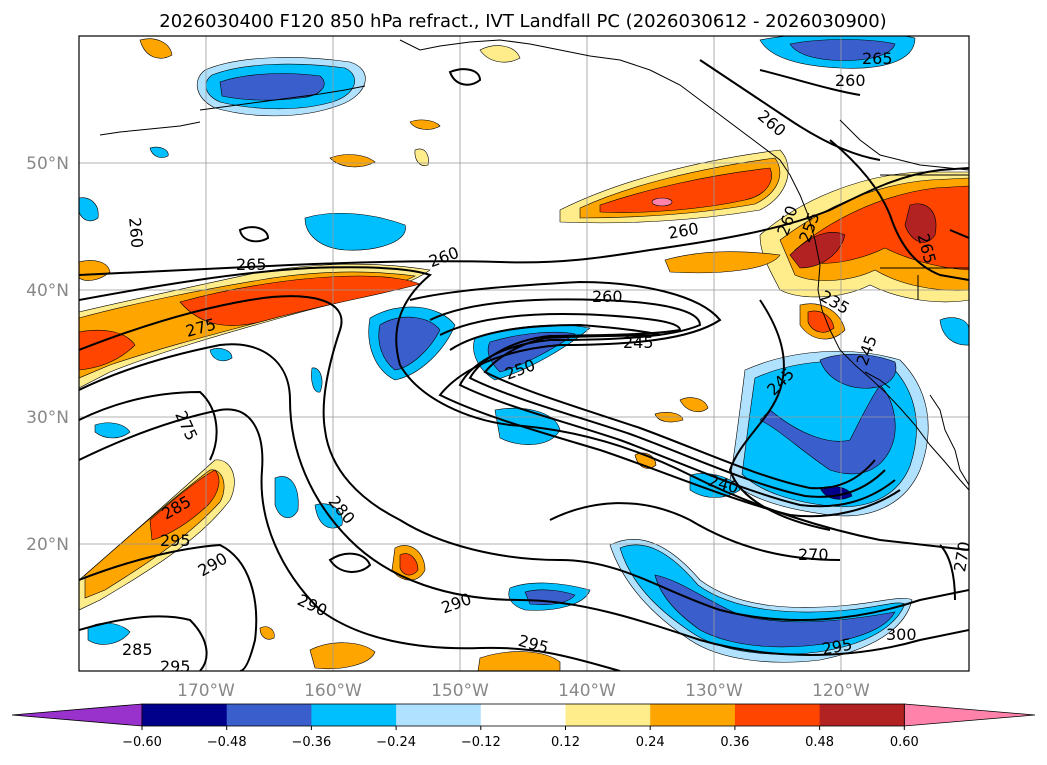  What do you see at coordinates (47, 418) in the screenshot?
I see `lat-label-30n: 30°N` at bounding box center [47, 418].